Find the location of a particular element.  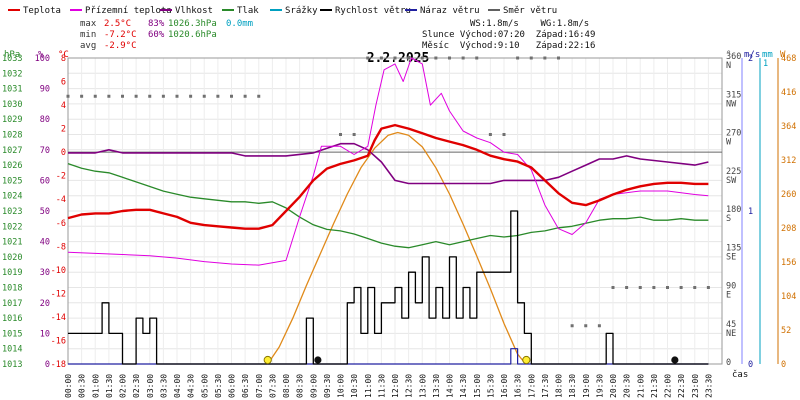

time-tick-label: 07:00 is located at coordinates (259, 386).